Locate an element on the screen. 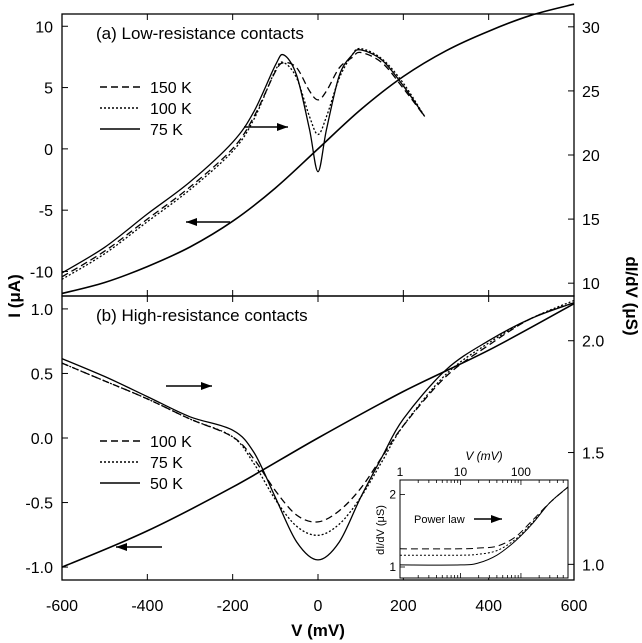  right-tick-label: 1.5 is located at coordinates (593, 454).